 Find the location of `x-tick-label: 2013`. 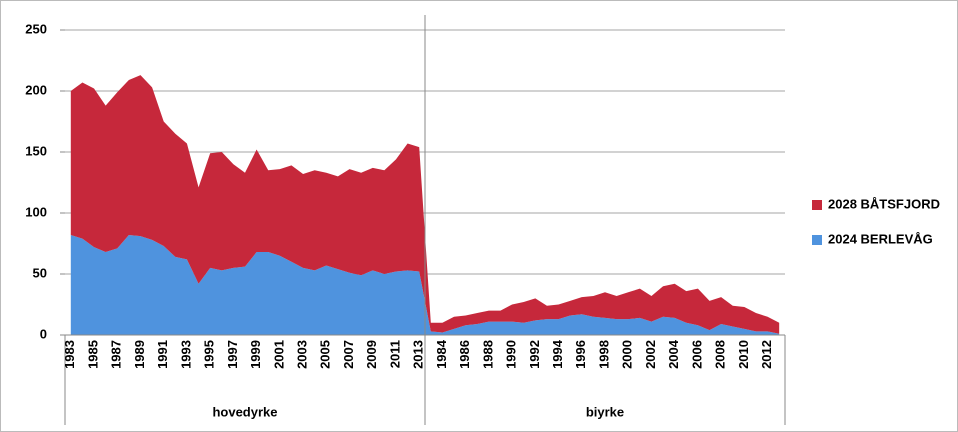

x-tick-label: 2013 is located at coordinates (418, 354).